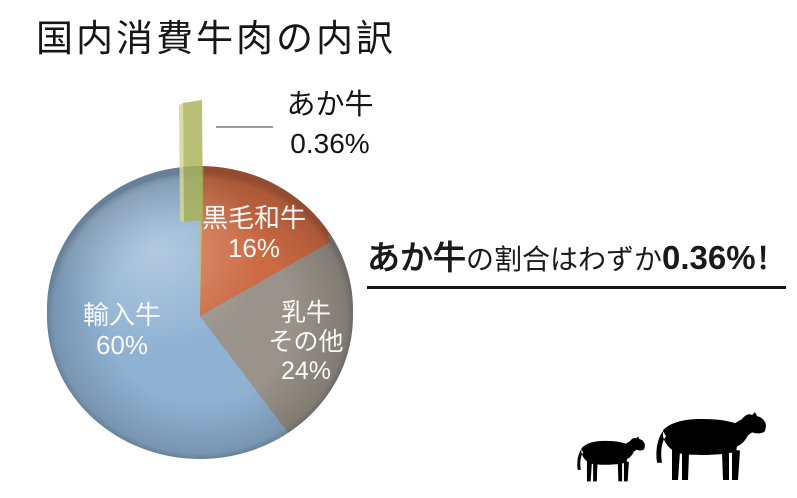 This screenshot has width=797, height=498. What do you see at coordinates (306, 313) in the screenshot?
I see `dairy-name-line1: 乳牛` at bounding box center [306, 313].